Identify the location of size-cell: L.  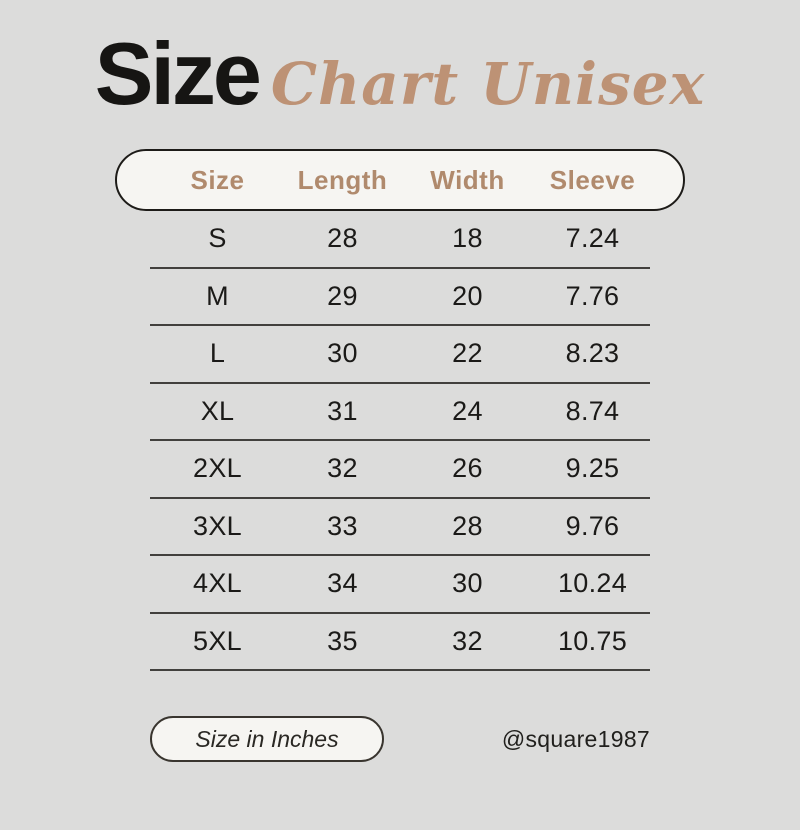
(217, 353).